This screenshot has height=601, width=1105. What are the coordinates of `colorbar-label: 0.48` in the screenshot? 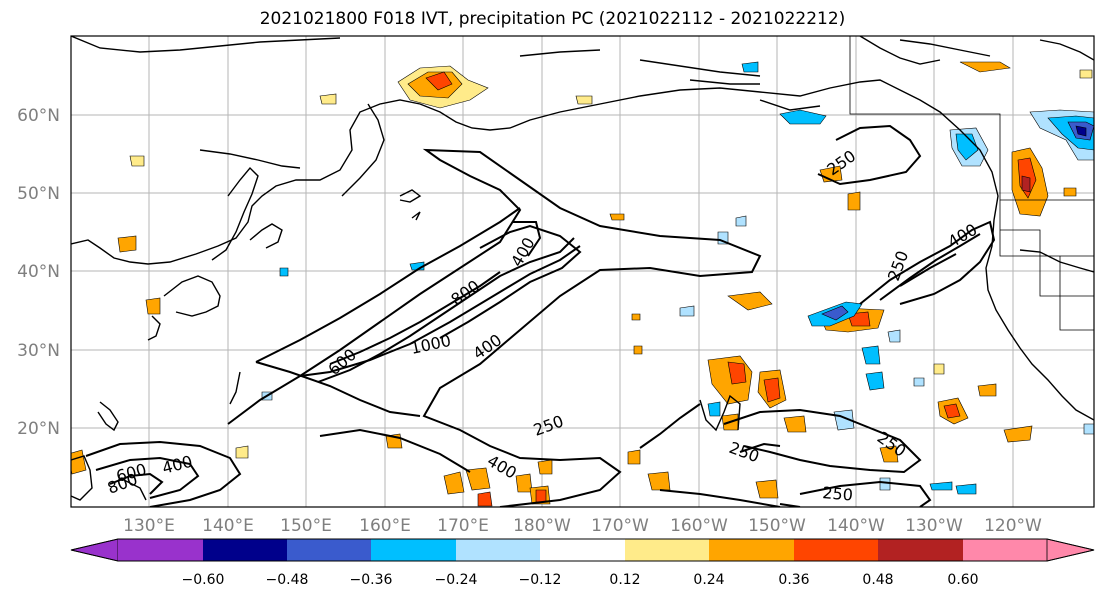 It's located at (877, 580).